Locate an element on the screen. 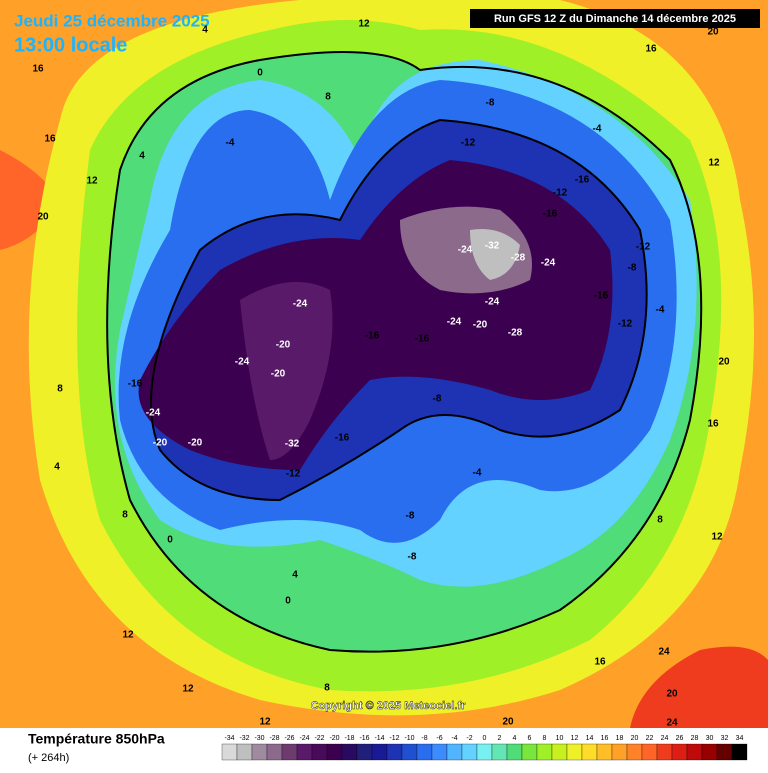 Image resolution: width=768 pixels, height=773 pixels. scale-label: 24 is located at coordinates (665, 738).